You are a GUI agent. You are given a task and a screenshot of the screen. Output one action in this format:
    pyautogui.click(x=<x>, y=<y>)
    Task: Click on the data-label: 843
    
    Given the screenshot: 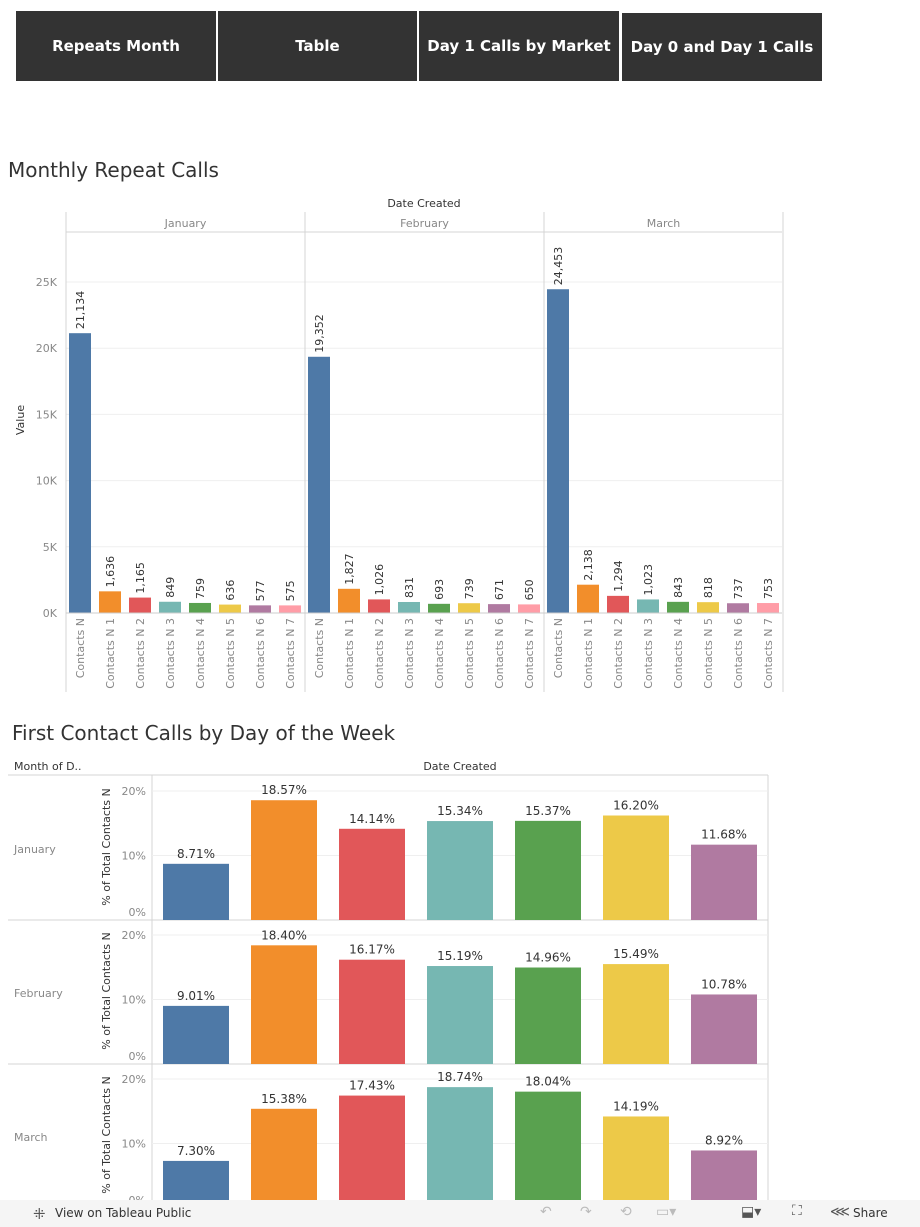 What is the action you would take?
    pyautogui.click(x=678, y=587)
    